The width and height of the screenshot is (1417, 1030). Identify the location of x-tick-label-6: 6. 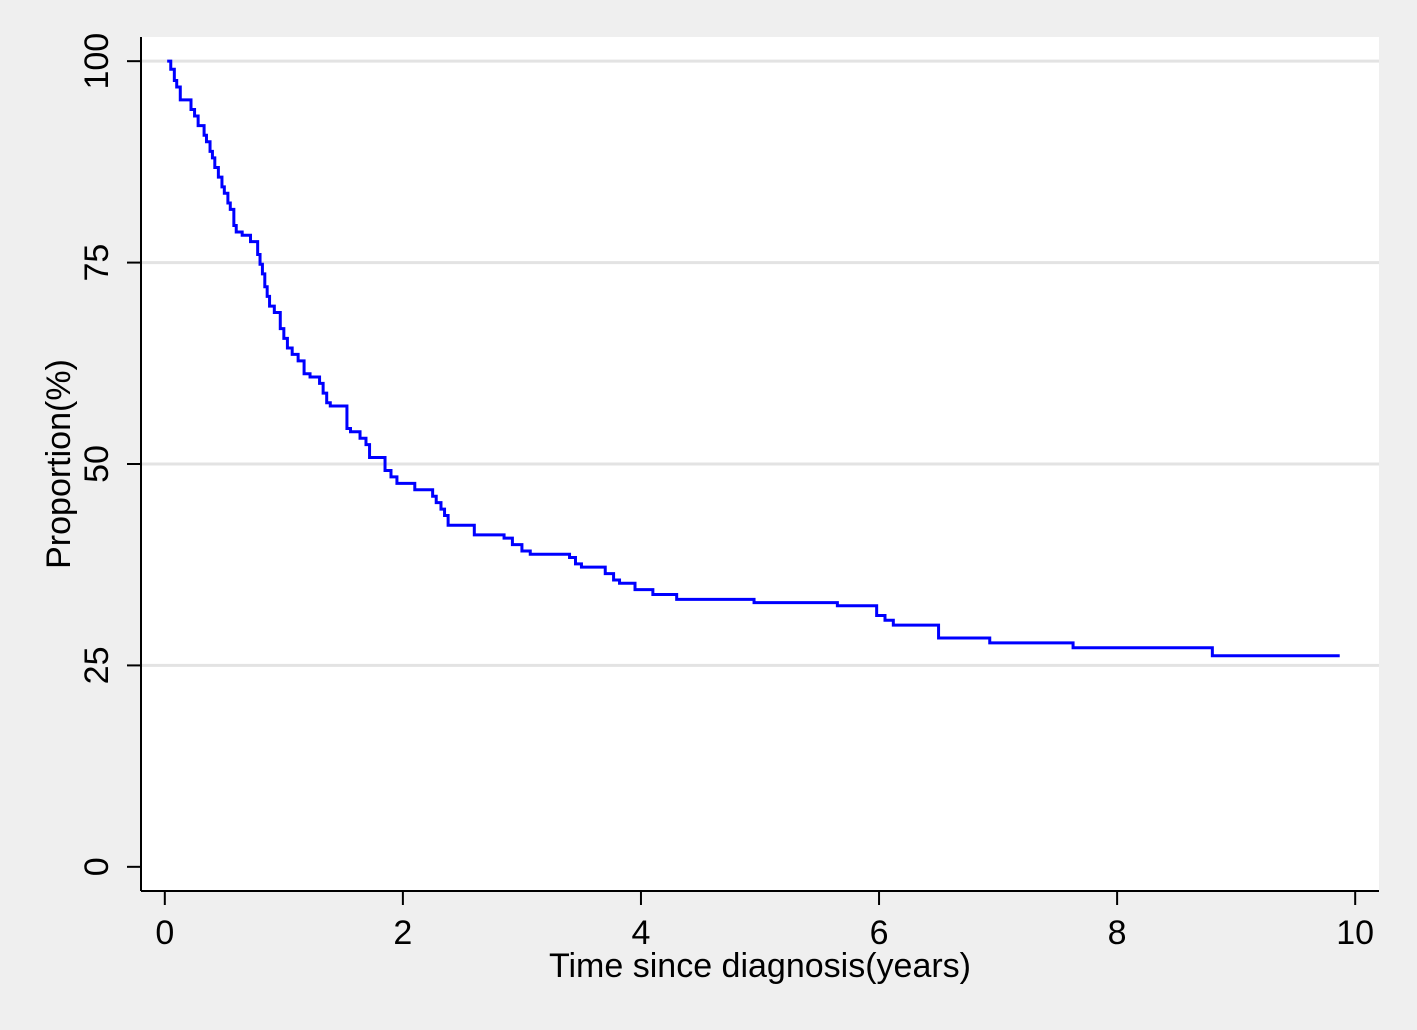
(879, 933).